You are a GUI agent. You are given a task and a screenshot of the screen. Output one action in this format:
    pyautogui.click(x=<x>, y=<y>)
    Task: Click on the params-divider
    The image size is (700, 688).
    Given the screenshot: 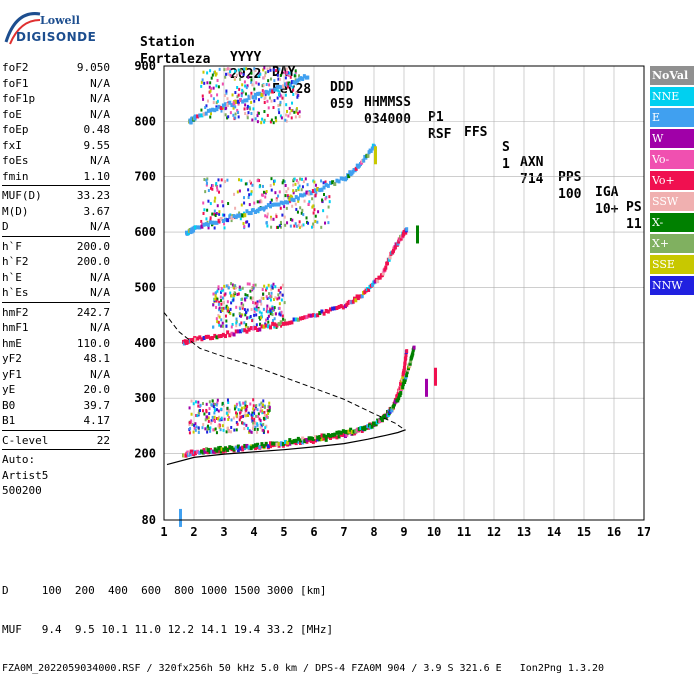 What is the action you would take?
    pyautogui.click(x=56, y=302)
    